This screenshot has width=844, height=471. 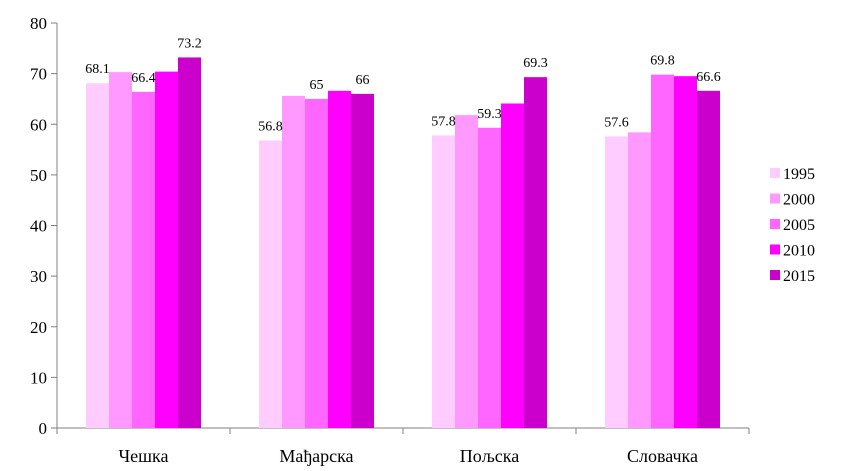 I want to click on legend-label: 2000, so click(x=799, y=200).